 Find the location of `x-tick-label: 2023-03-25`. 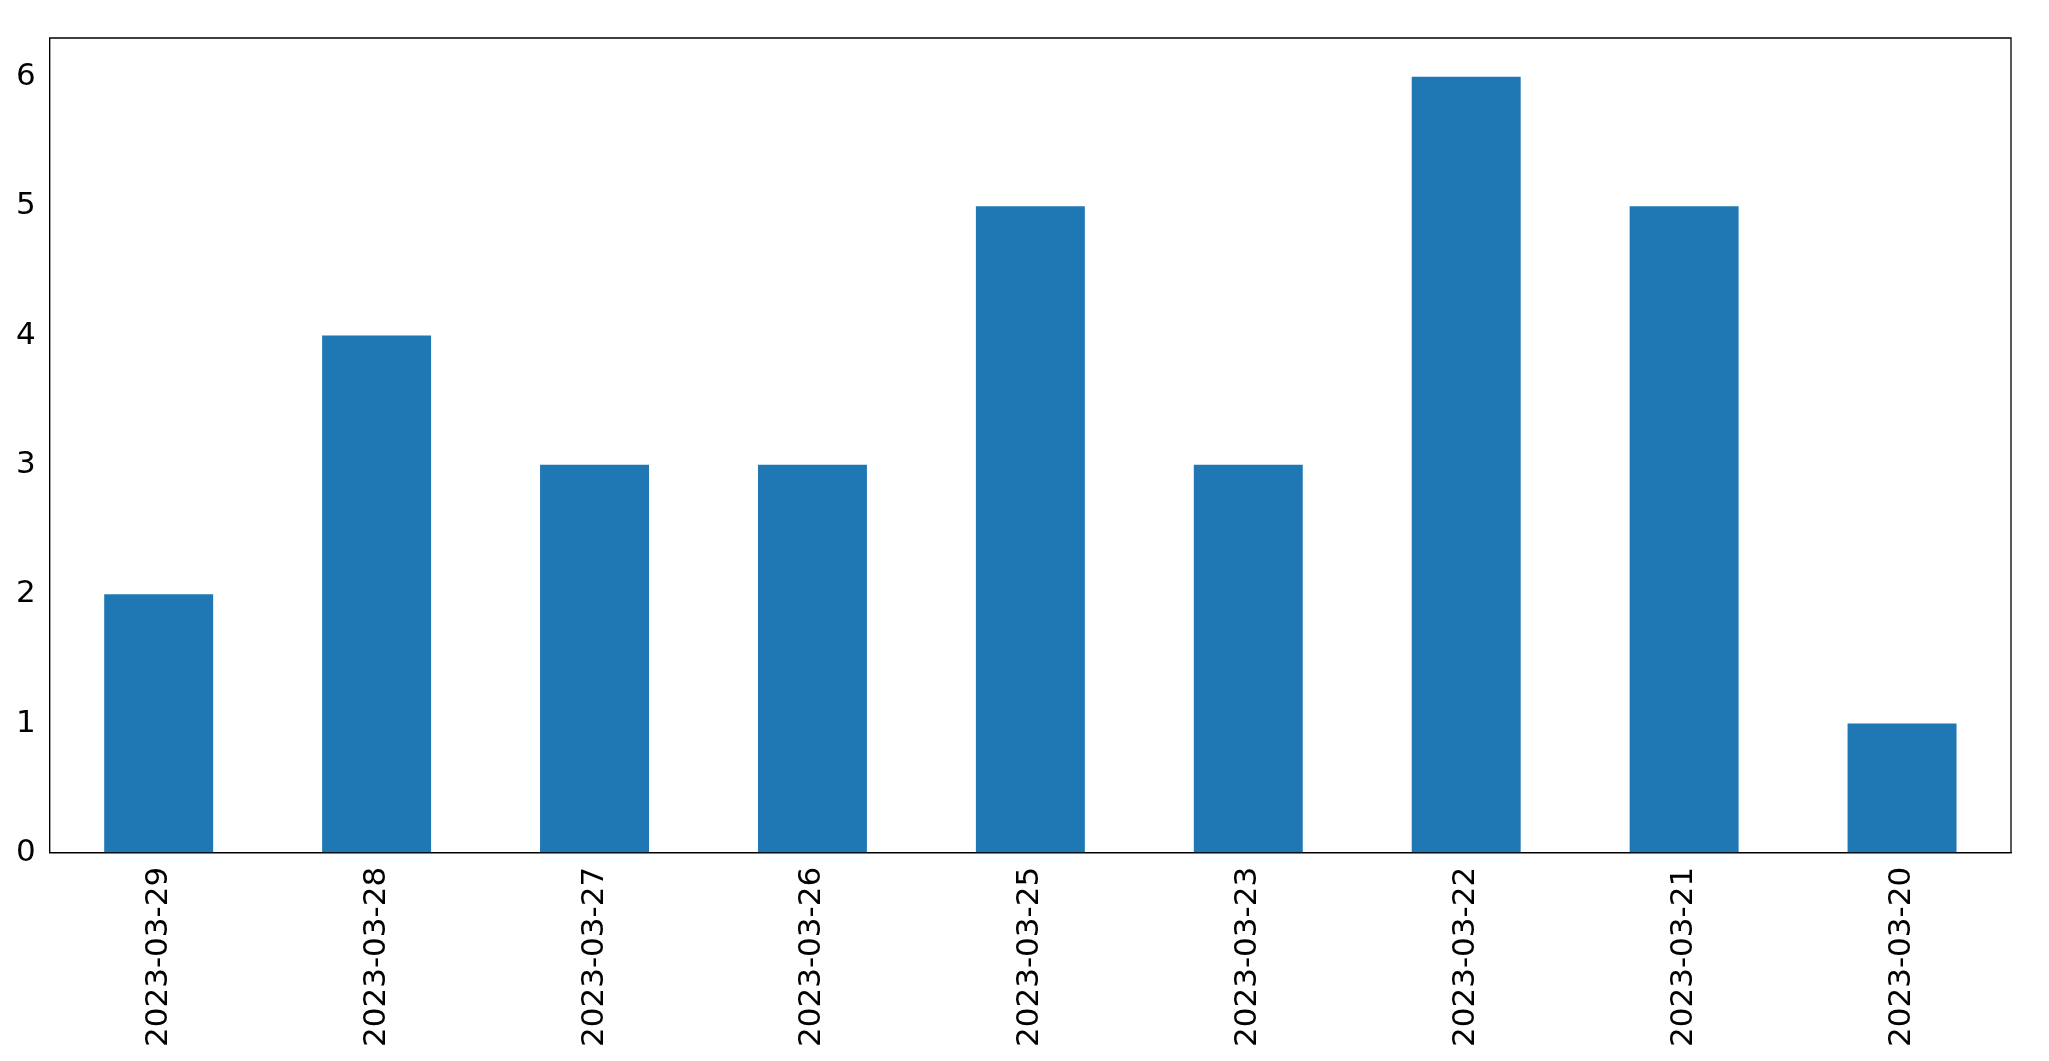

x-tick-label: 2023-03-25 is located at coordinates (1027, 957).